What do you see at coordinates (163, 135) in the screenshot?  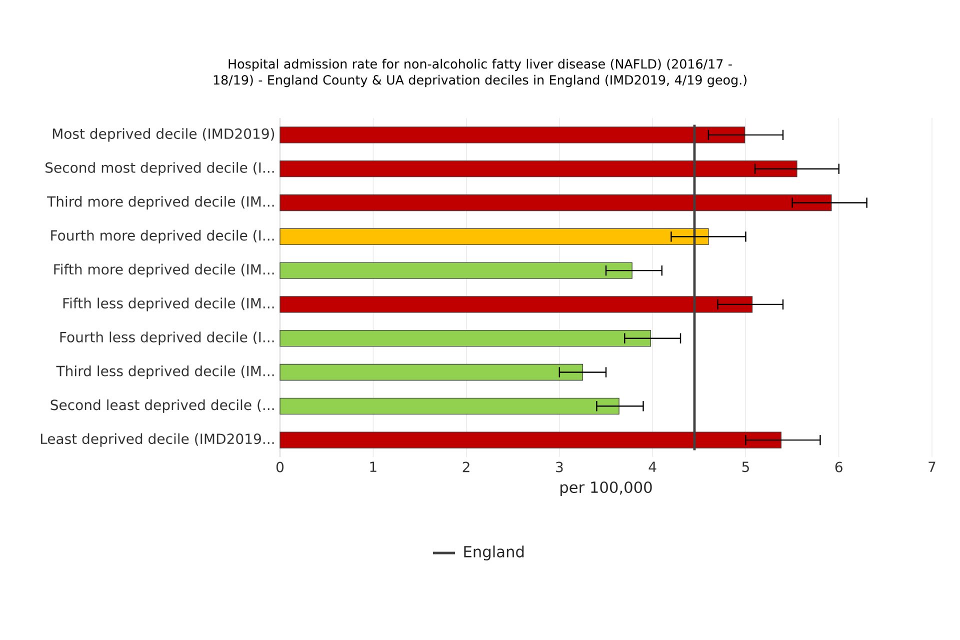 I see `y-tick-label: Most deprived decile (IMD2019)` at bounding box center [163, 135].